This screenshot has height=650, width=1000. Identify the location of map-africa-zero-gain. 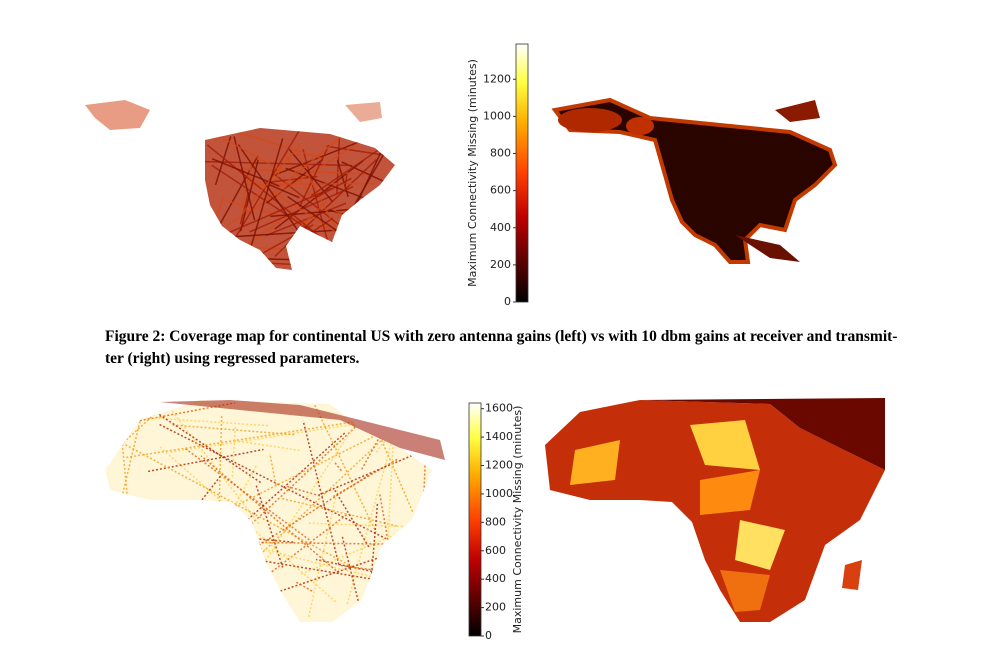
(275, 511).